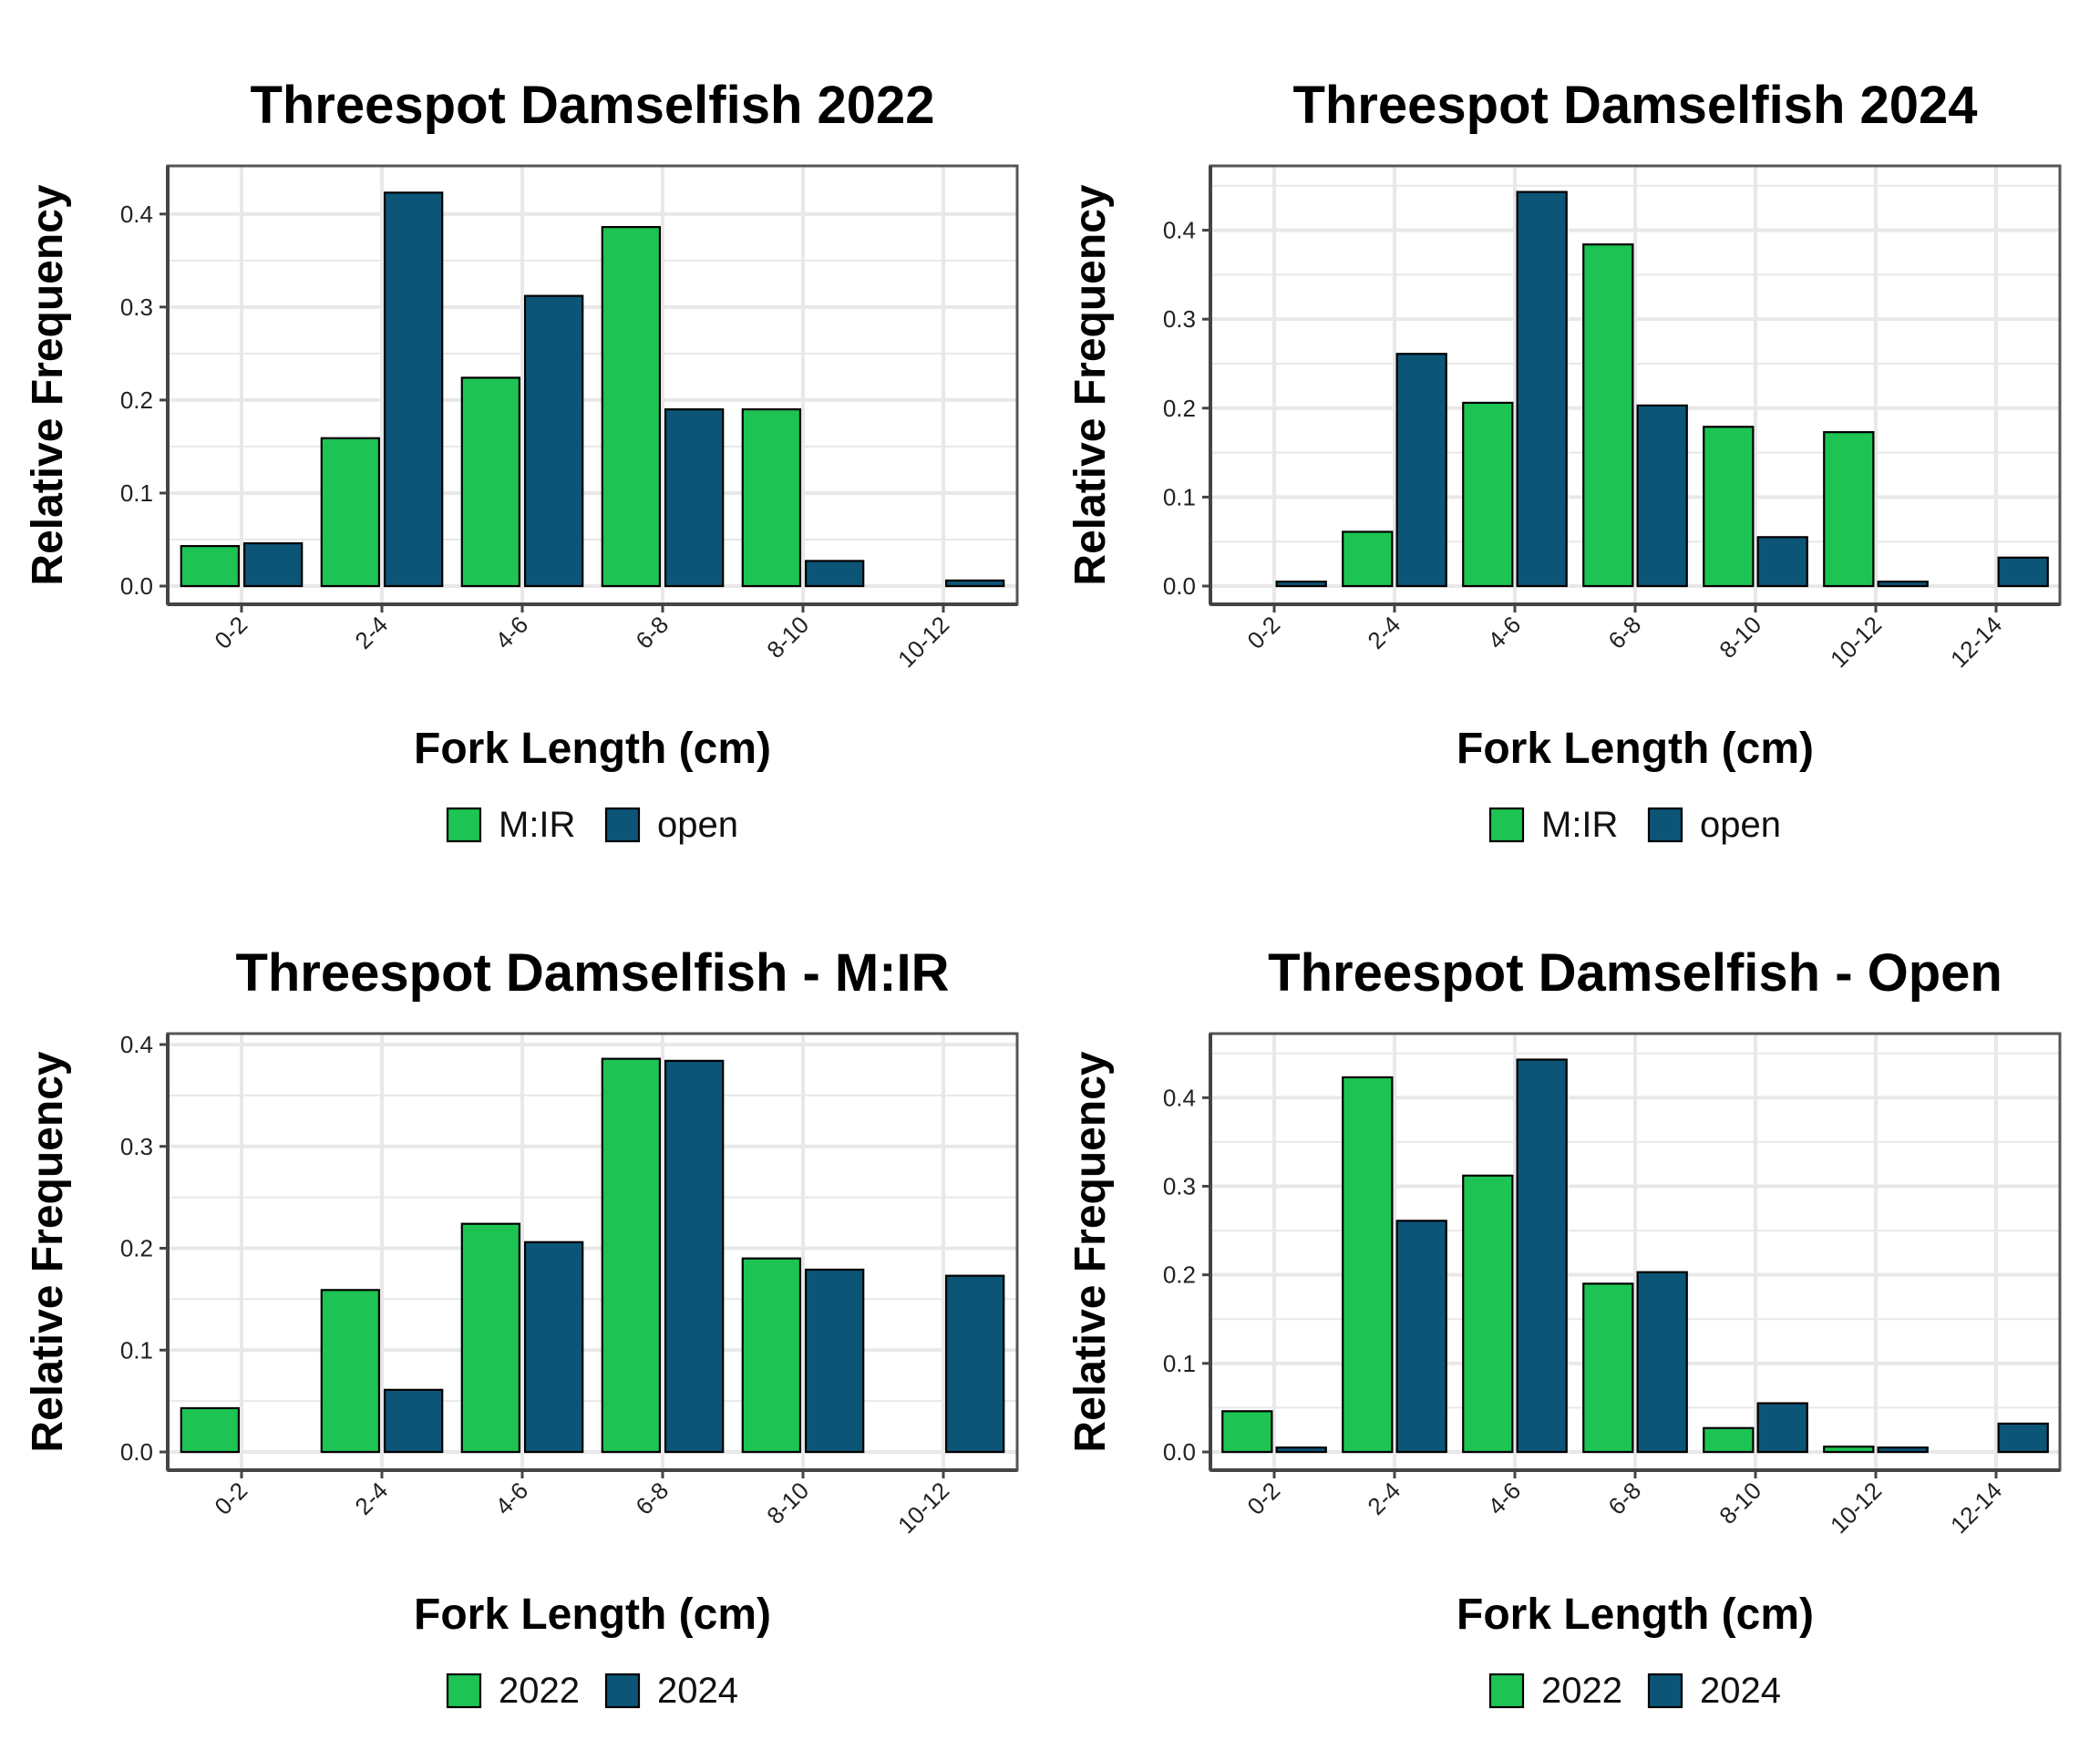 The image size is (2100, 1750). What do you see at coordinates (592, 106) in the screenshot?
I see `chart-title: Threespot Damselfish 2022` at bounding box center [592, 106].